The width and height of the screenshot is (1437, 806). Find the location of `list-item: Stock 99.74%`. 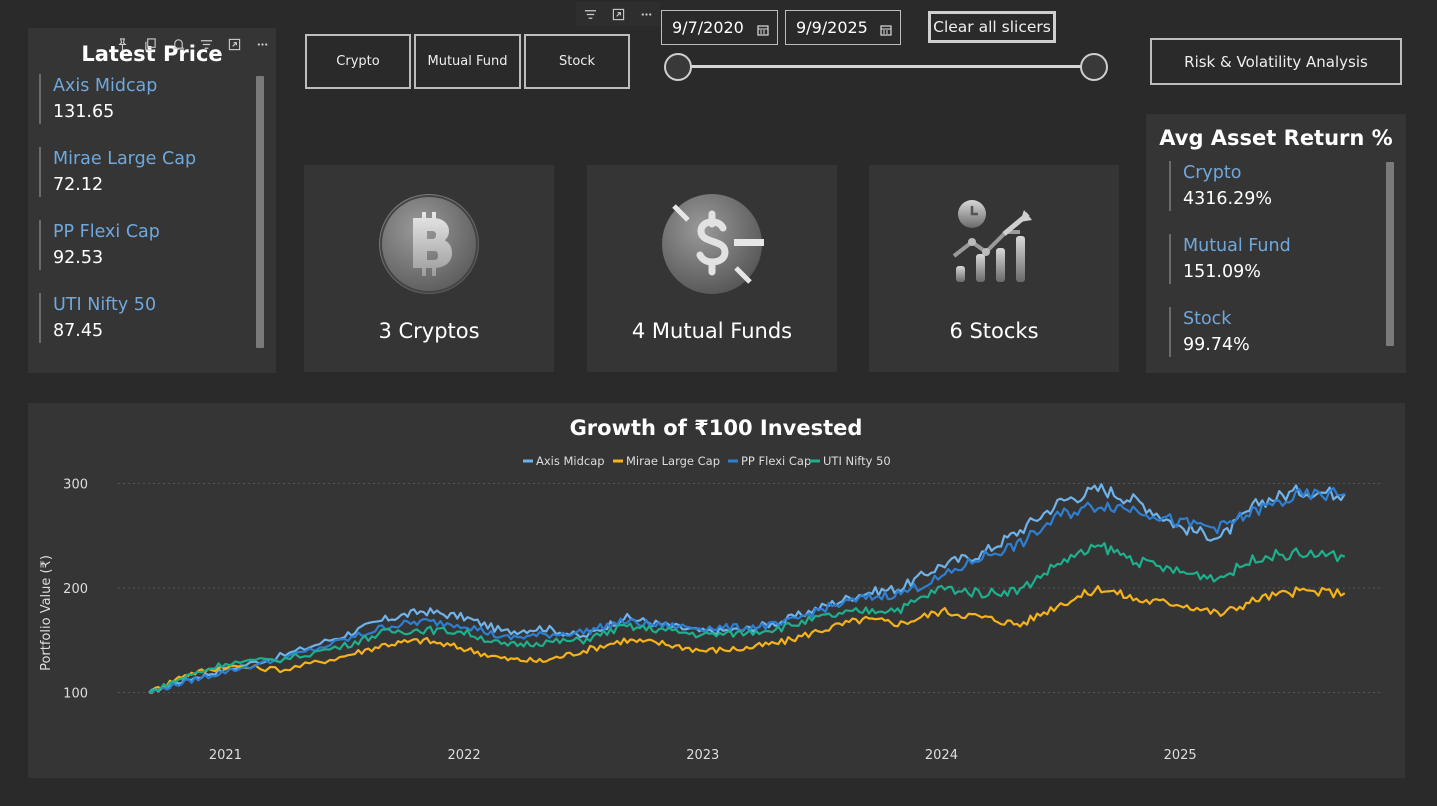

list-item: Stock 99.74% is located at coordinates (1276, 332).